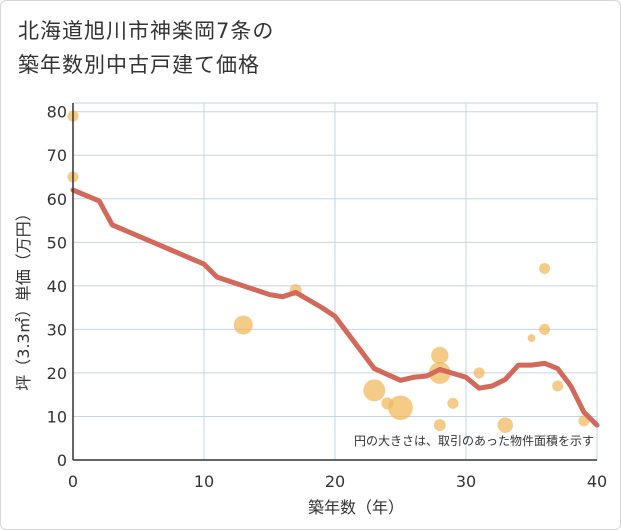  I want to click on y-tick-label: 20, so click(57, 373).